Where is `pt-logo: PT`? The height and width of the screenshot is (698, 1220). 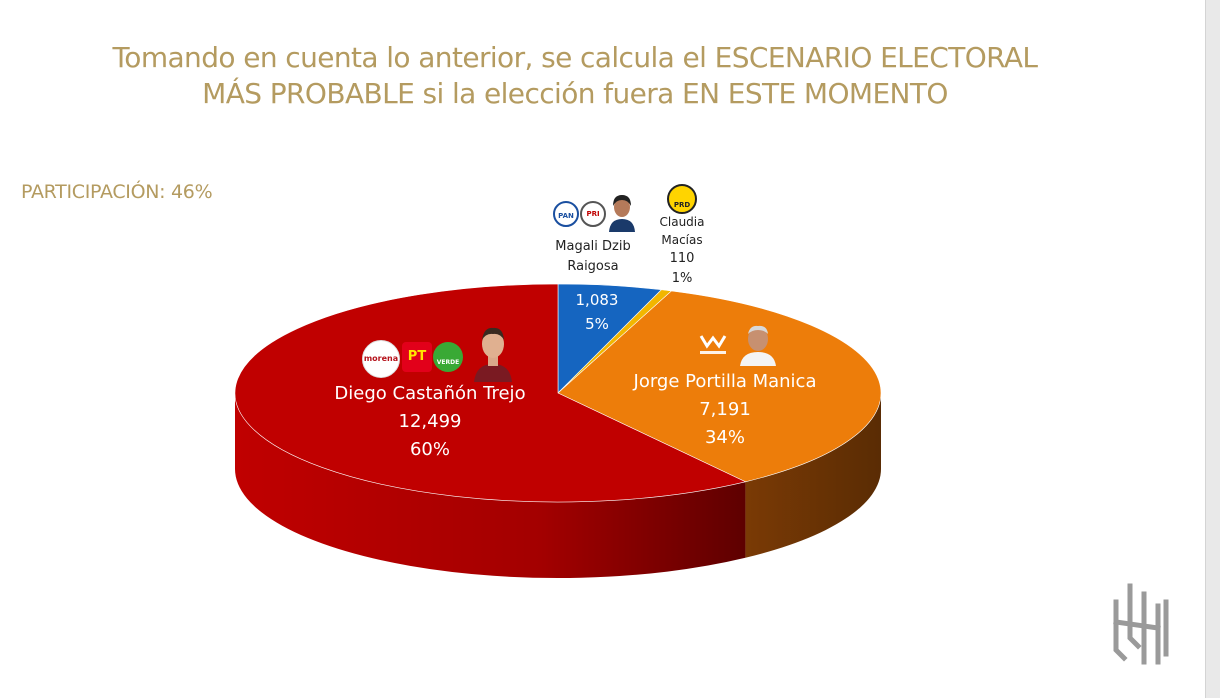
pt-logo: PT is located at coordinates (417, 357).